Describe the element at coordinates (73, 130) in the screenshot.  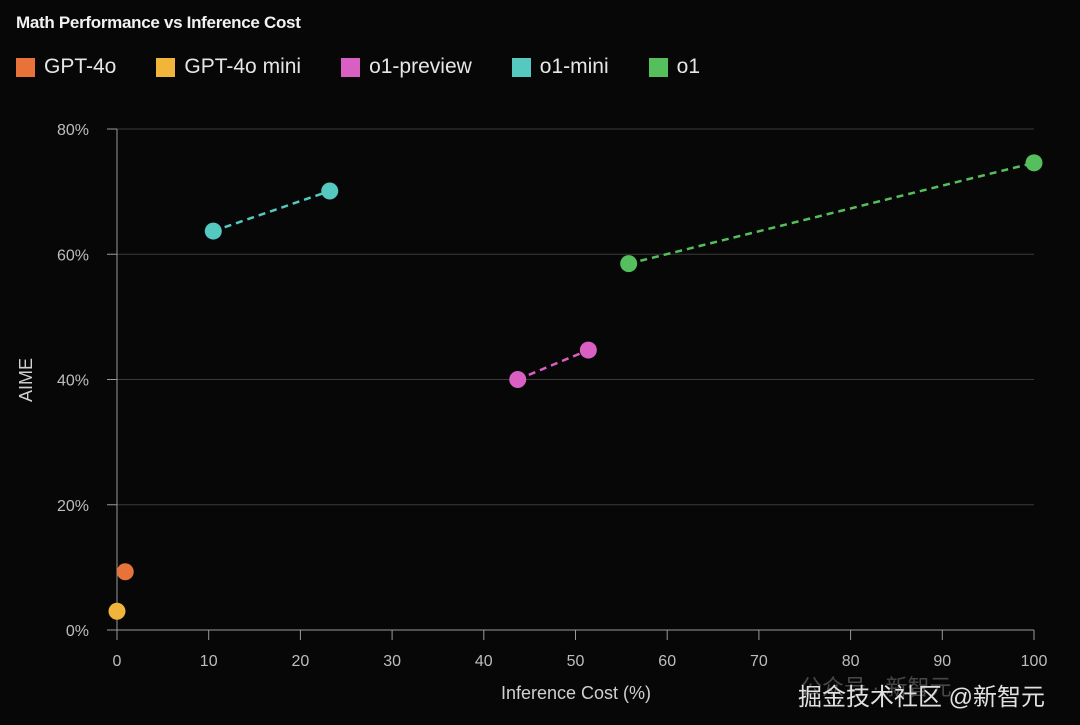
I see `y-tick-label: 80%` at that location.